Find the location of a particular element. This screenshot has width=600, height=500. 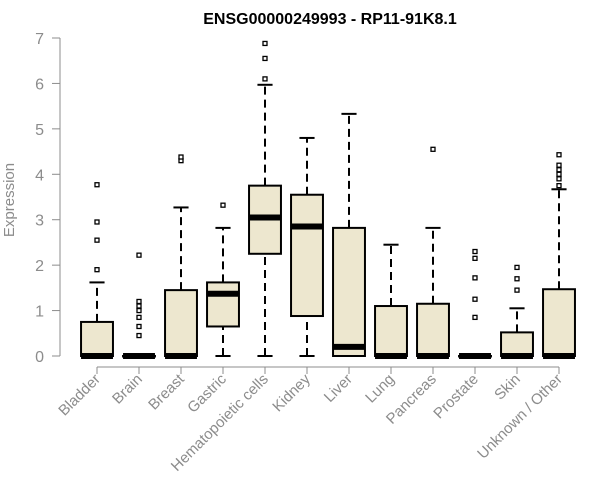

y-tick-label: 3 is located at coordinates (39, 221).